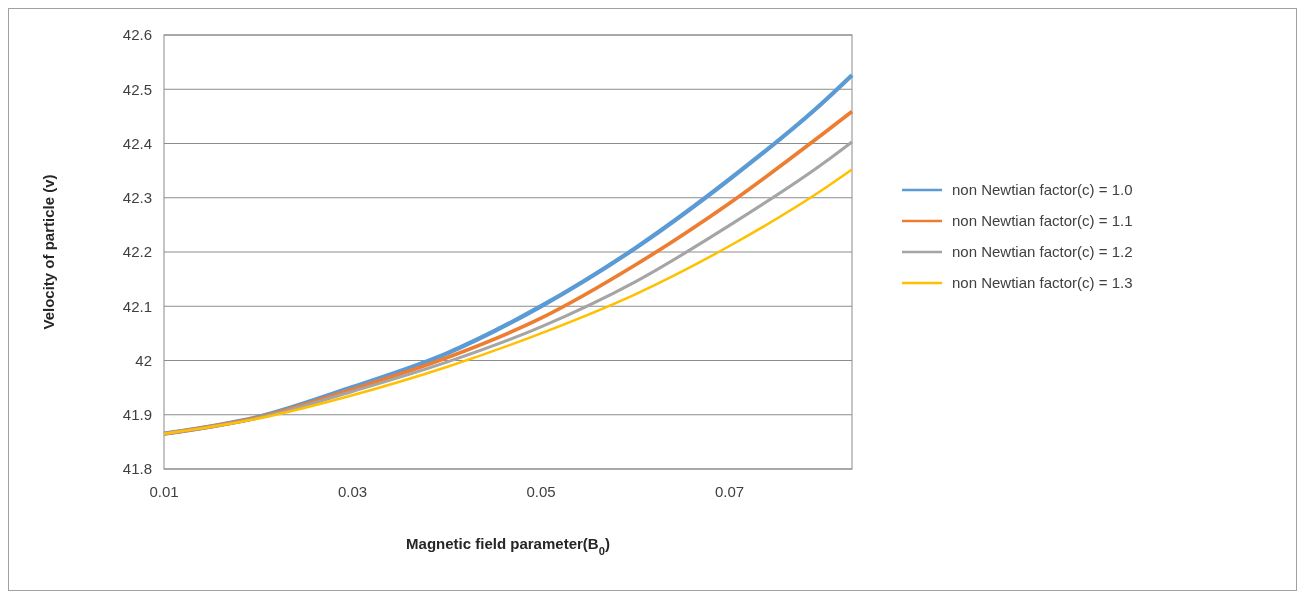 Image resolution: width=1305 pixels, height=599 pixels. What do you see at coordinates (1042, 221) in the screenshot?
I see `legend-label: non Newtian factor(c) = 1.1` at bounding box center [1042, 221].